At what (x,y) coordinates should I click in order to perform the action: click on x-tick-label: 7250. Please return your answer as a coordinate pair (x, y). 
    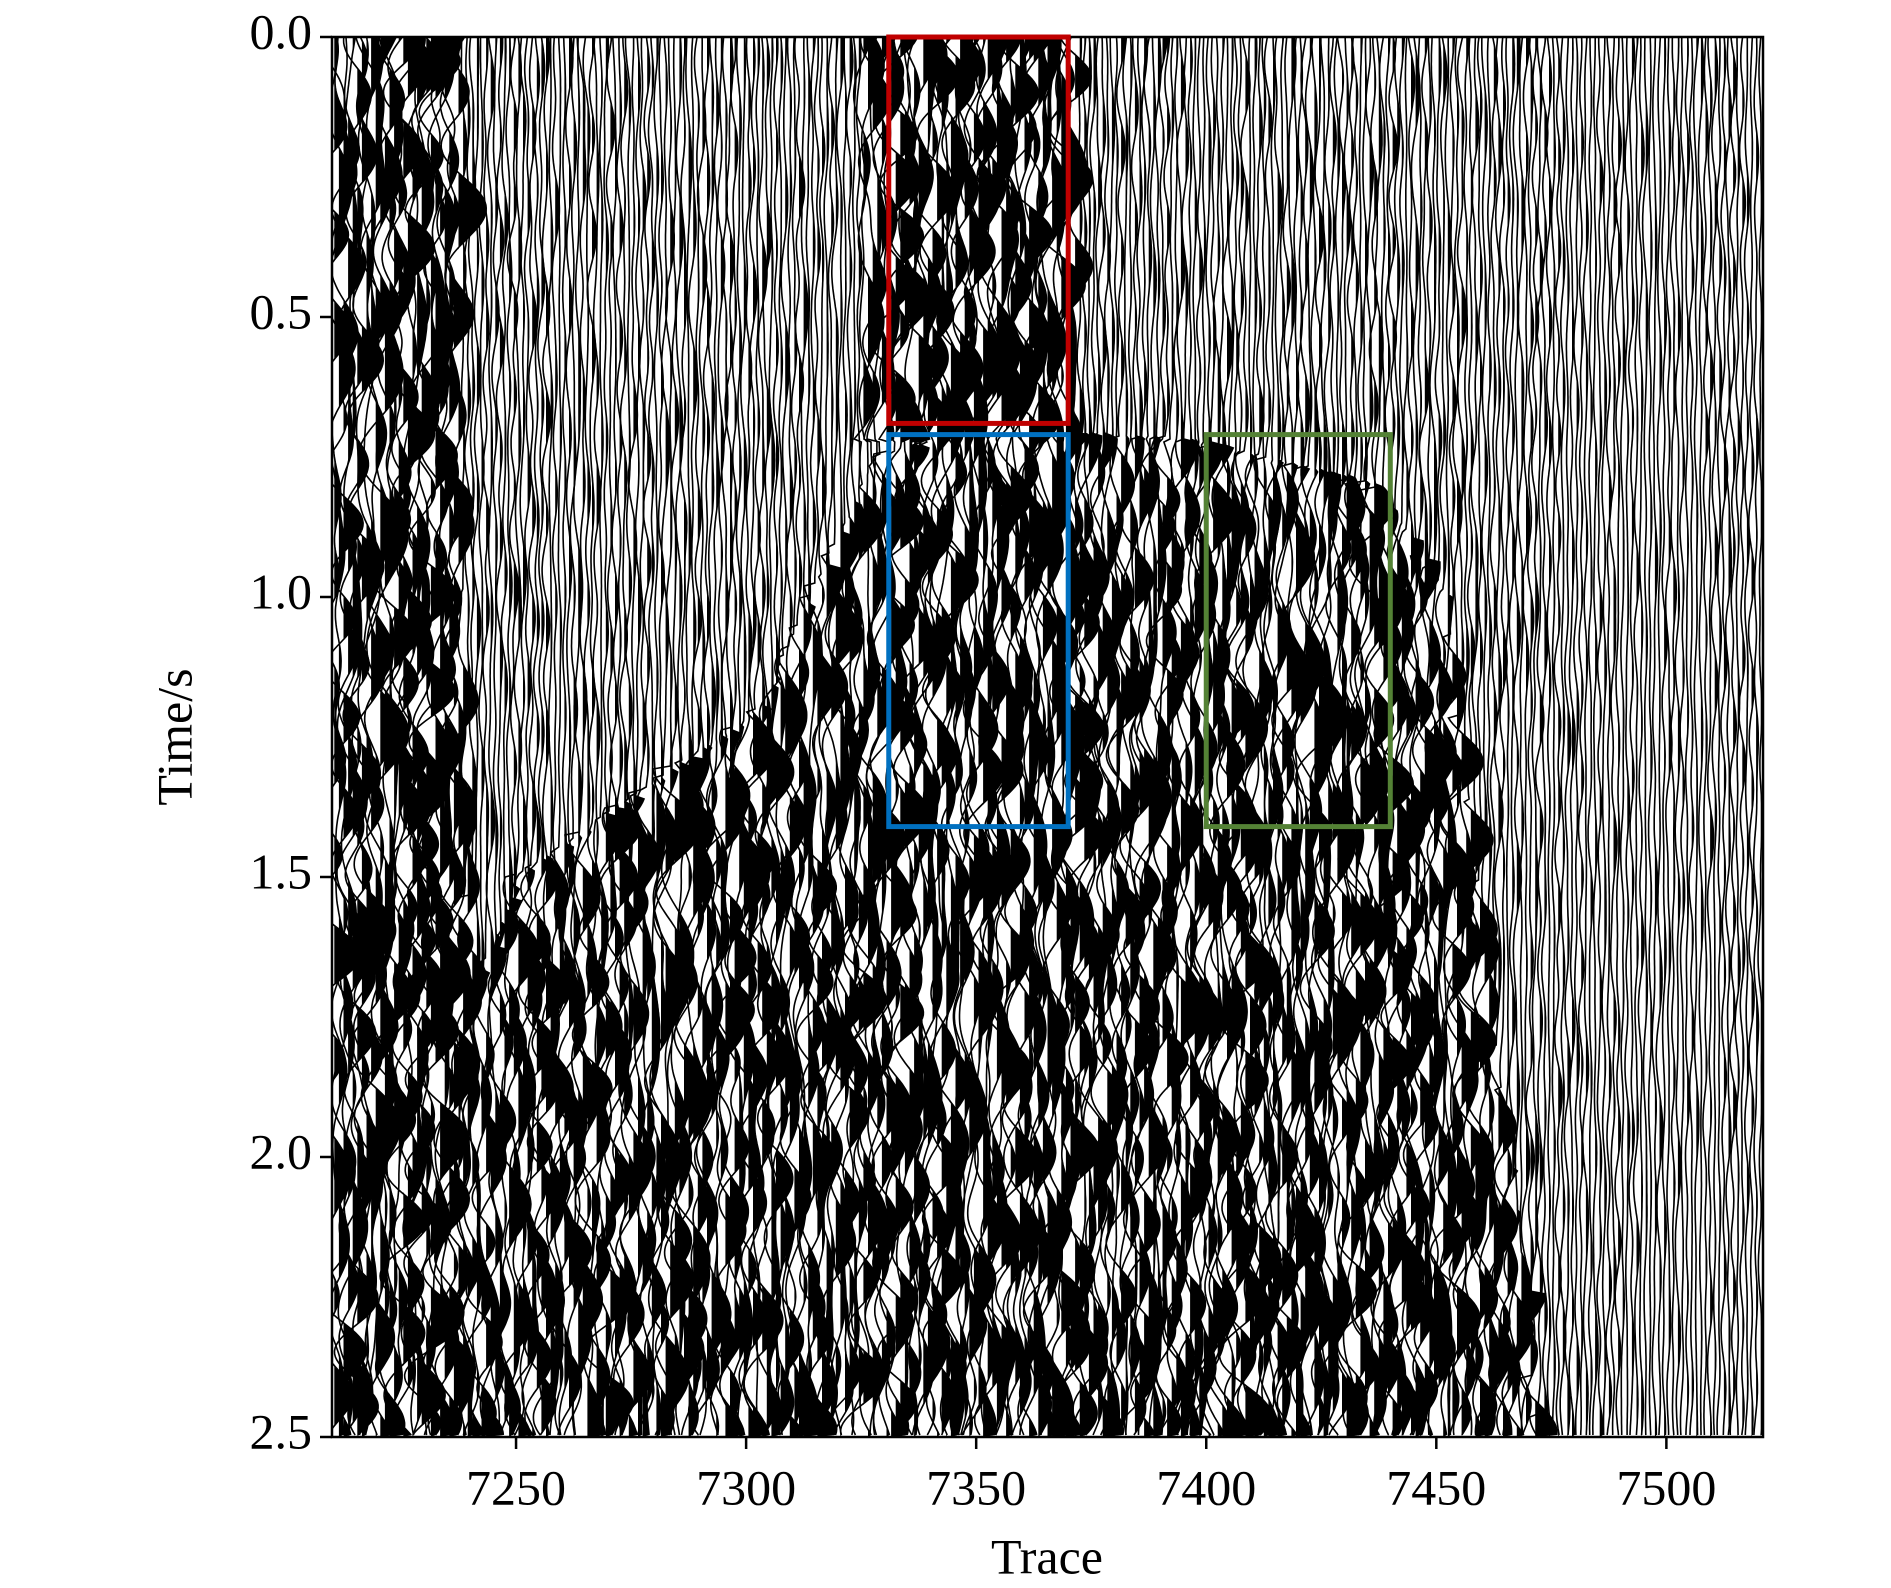
    Looking at the image, I should click on (516, 1487).